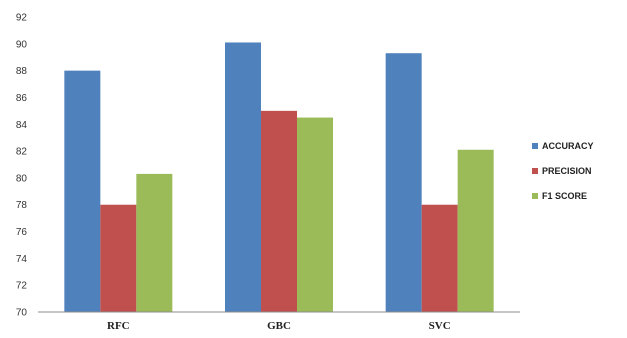  I want to click on y-axis-ticks: 70 72 74 76 78 80 82 84 86 88 90 92, so click(22, 166).